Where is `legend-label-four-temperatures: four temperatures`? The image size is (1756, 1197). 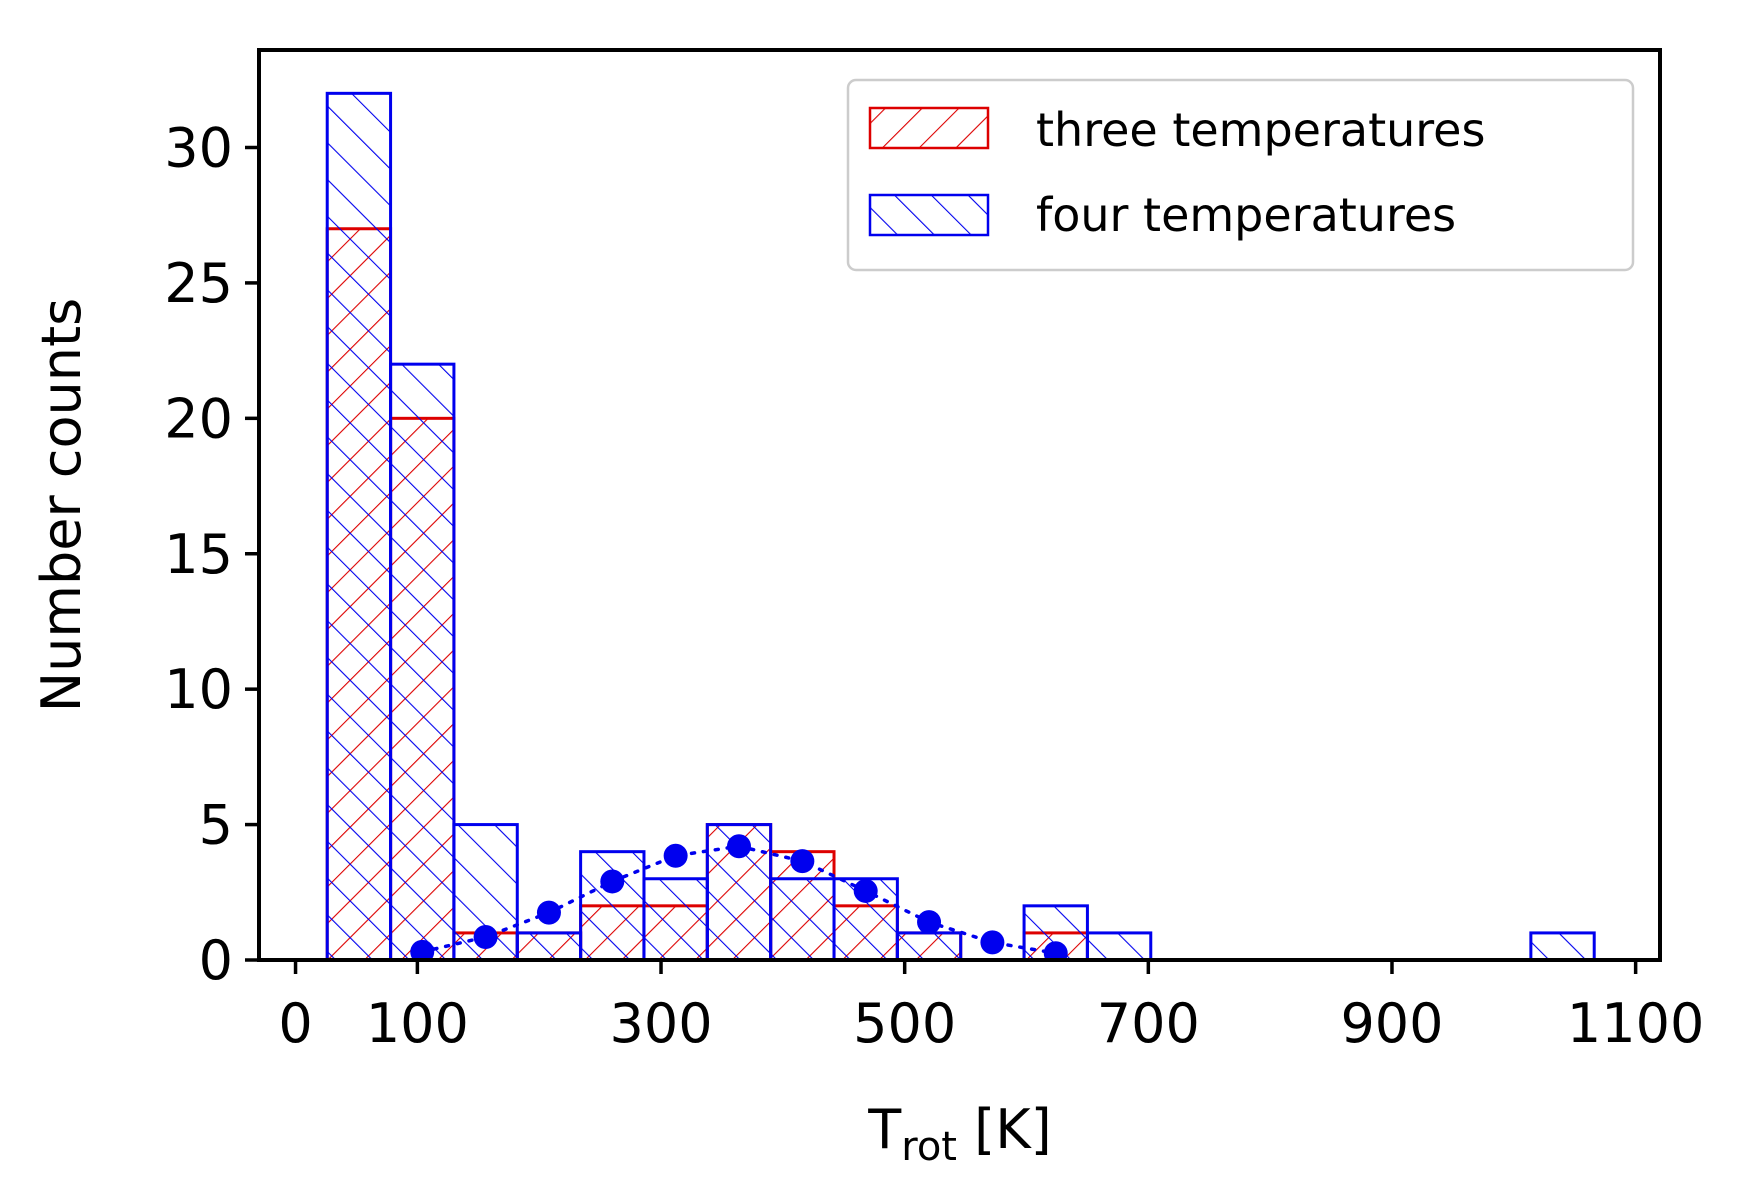
legend-label-four-temperatures: four temperatures is located at coordinates (1246, 215).